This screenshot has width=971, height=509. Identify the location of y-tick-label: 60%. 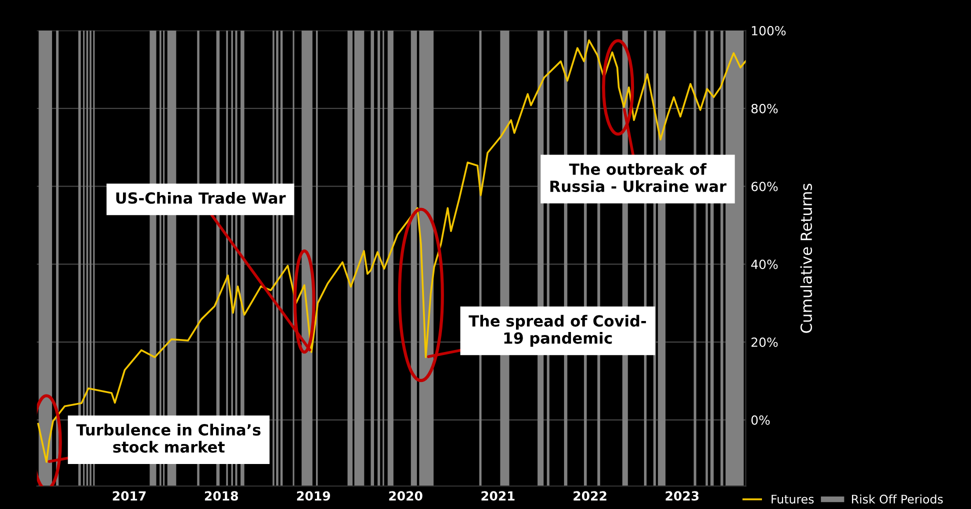
(764, 187).